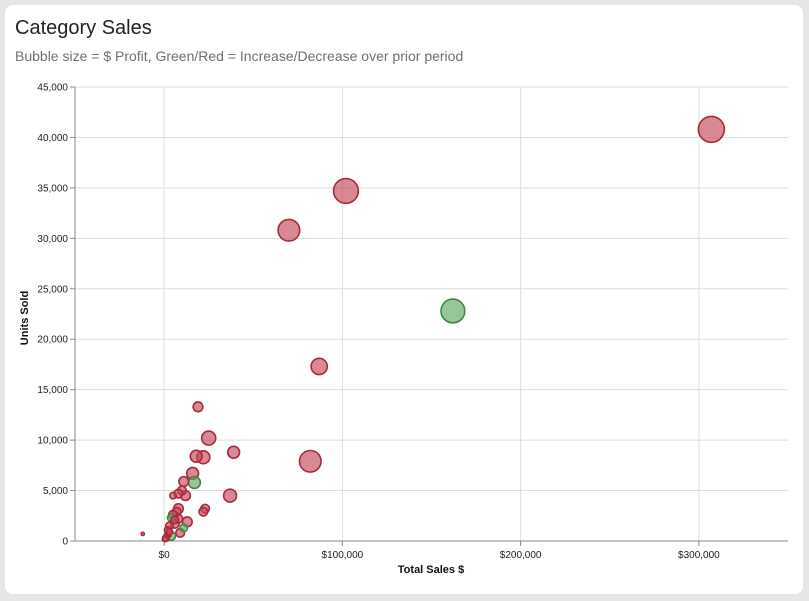 The image size is (809, 601). What do you see at coordinates (431, 570) in the screenshot?
I see `x-axis-title: Total Sales $` at bounding box center [431, 570].